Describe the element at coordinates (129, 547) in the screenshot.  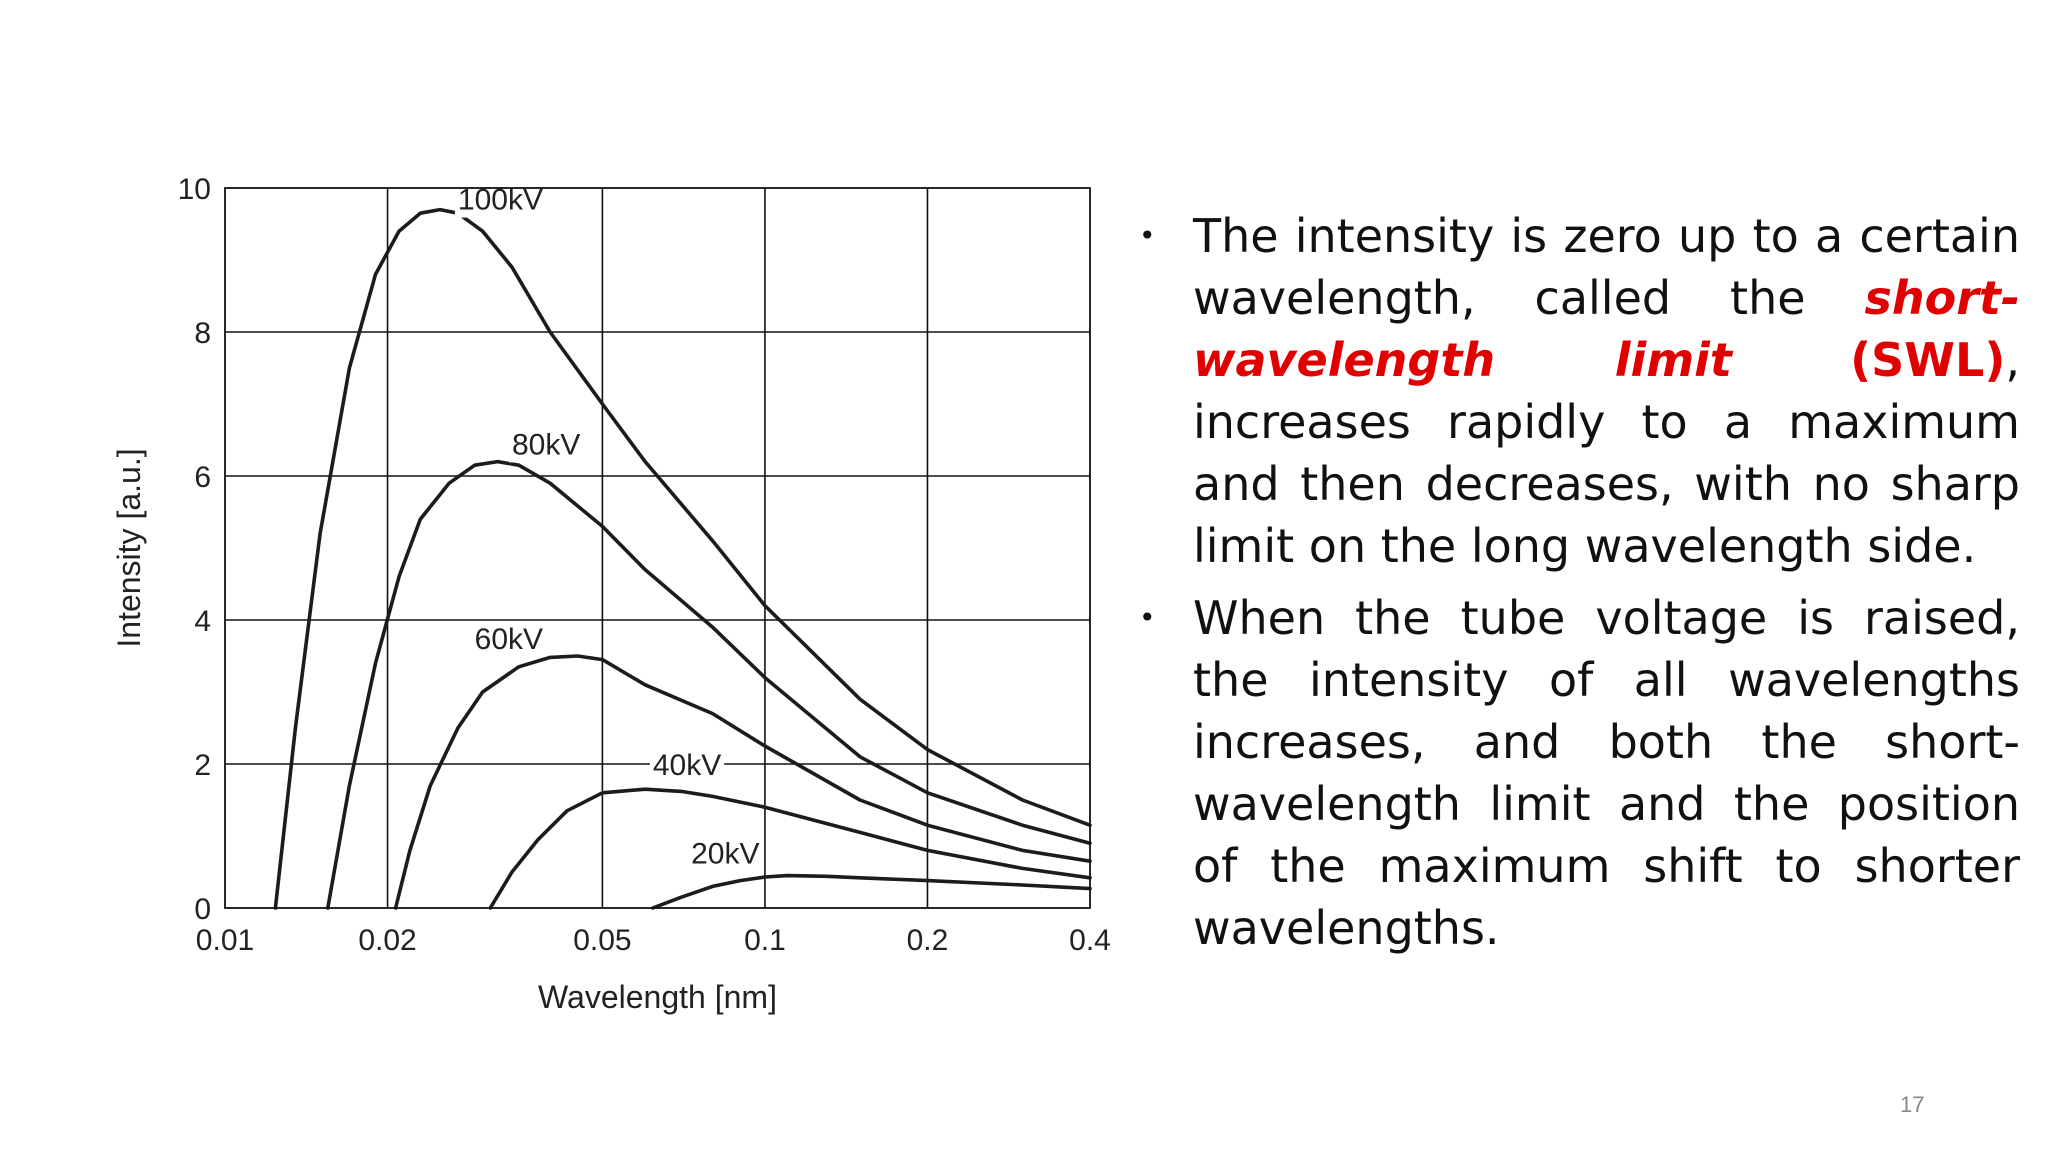
I see `y-axis-title: Intensity [a.u.]` at that location.